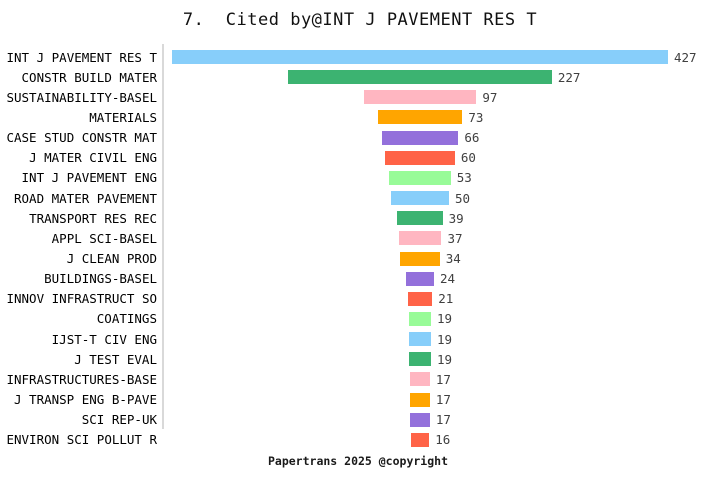  Describe the element at coordinates (453, 258) in the screenshot. I see `bar-value: 34` at that location.